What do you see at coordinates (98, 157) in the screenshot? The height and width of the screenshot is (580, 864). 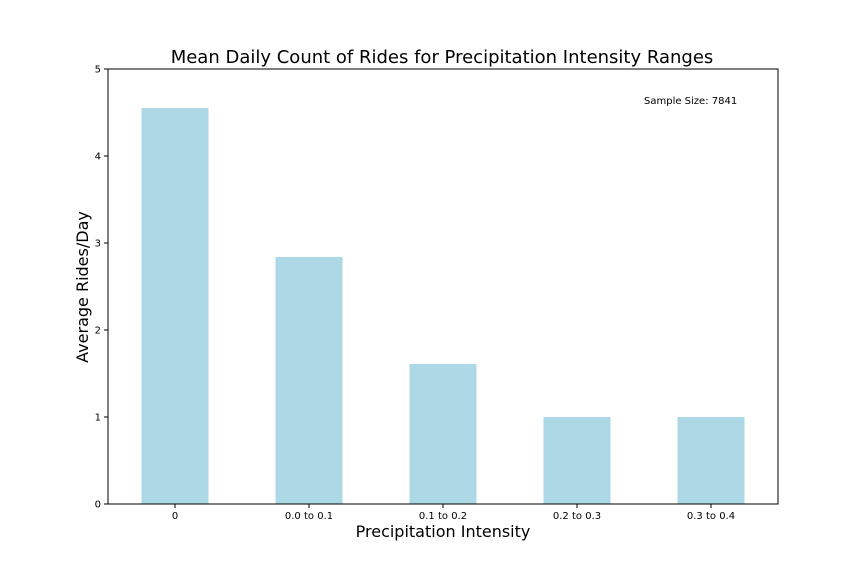 I see `y-tick-label: 4` at bounding box center [98, 157].